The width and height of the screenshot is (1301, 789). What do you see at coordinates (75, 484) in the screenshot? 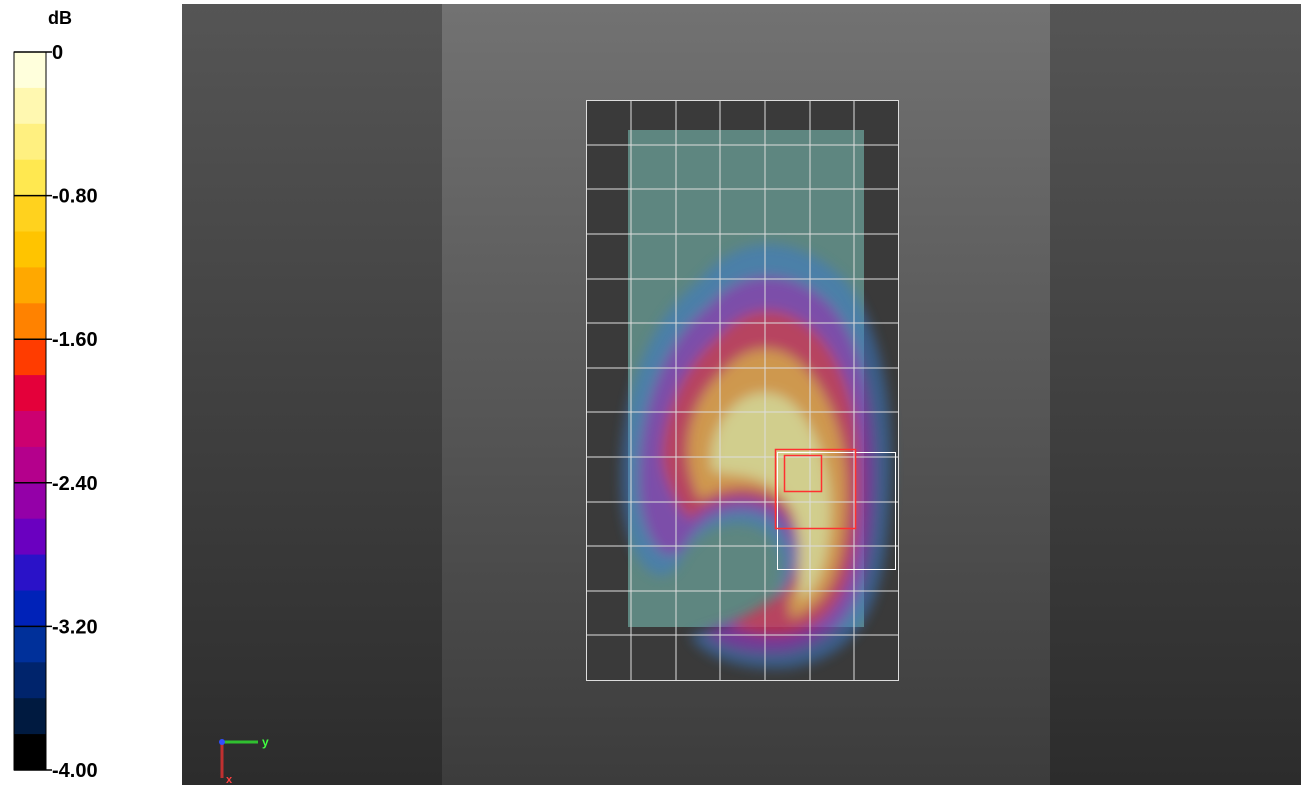
I see `tick-label: -2.40` at bounding box center [75, 484].